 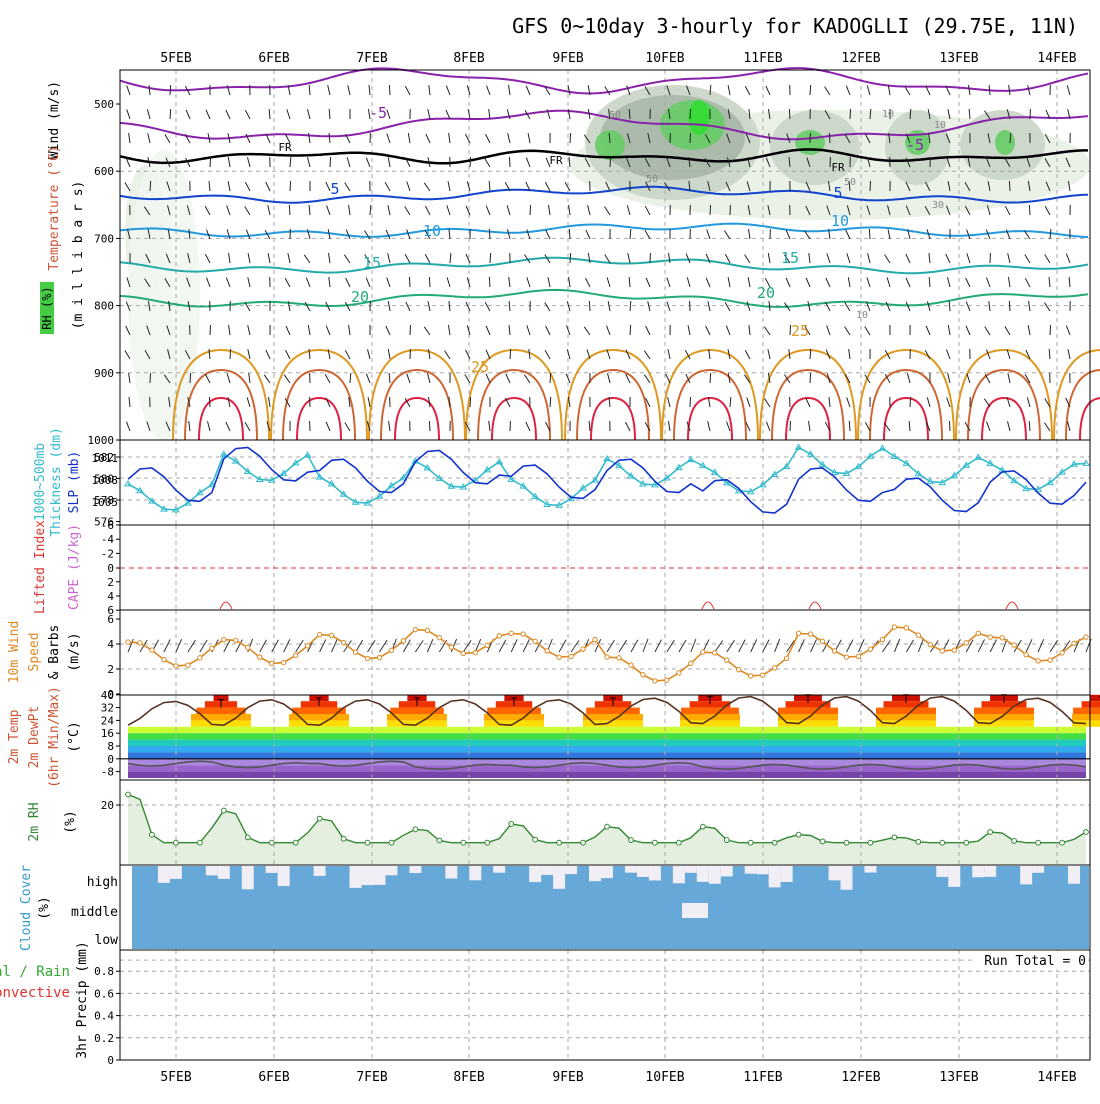 What do you see at coordinates (1012, 605) in the screenshot?
I see `cape-spike` at bounding box center [1012, 605].